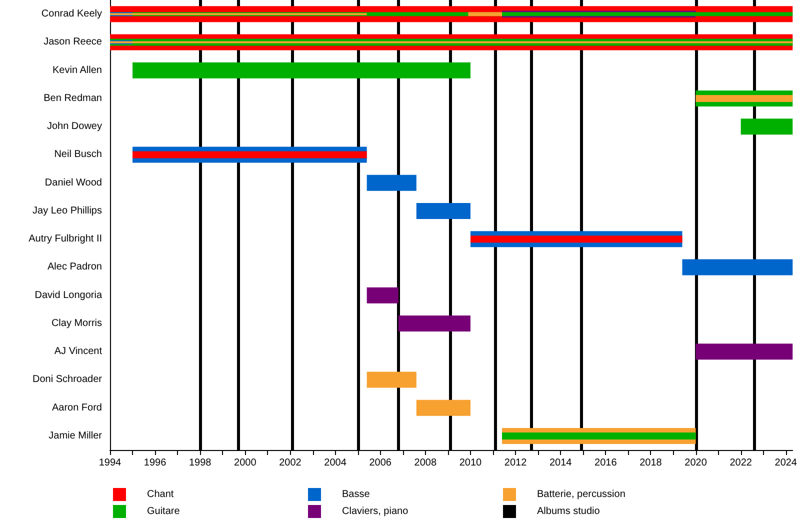 The image size is (800, 525). I want to click on y-tick-label: Daniel Wood, so click(73, 182).